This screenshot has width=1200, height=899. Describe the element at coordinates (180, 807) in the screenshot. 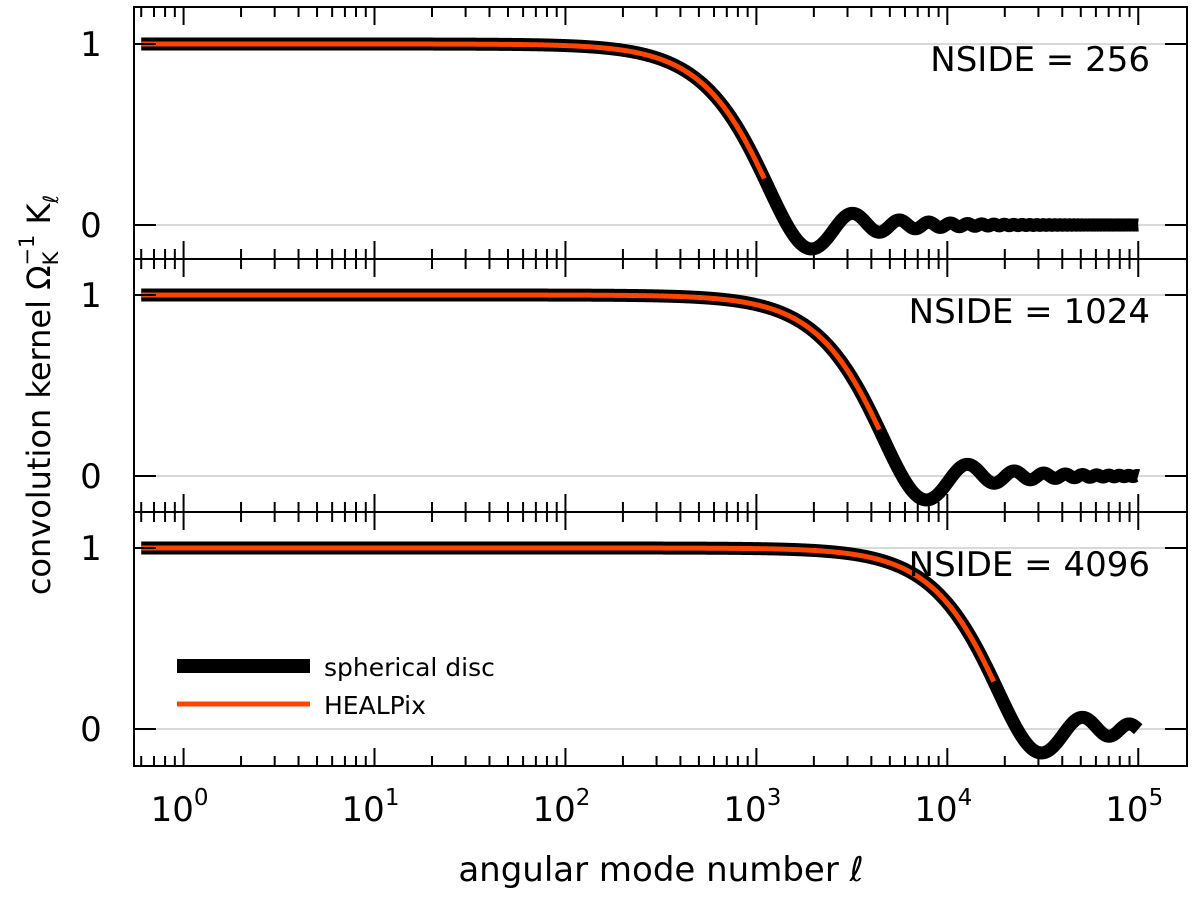

I see `x-tick-label: 10⁰` at that location.